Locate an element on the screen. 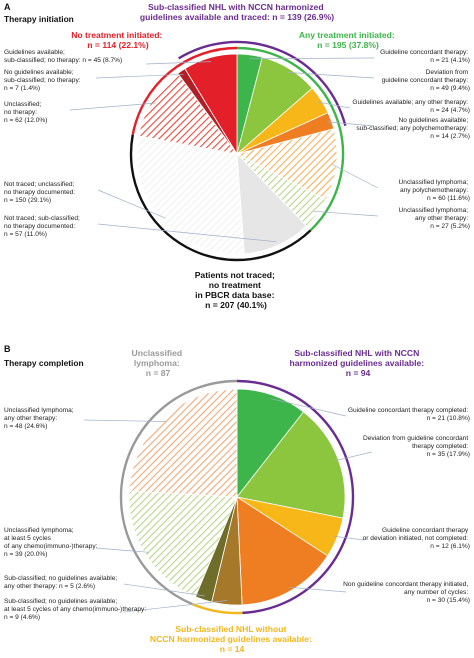 The height and width of the screenshot is (658, 474). label-gct-line2: n = 21 (4.1%) is located at coordinates (450, 60).